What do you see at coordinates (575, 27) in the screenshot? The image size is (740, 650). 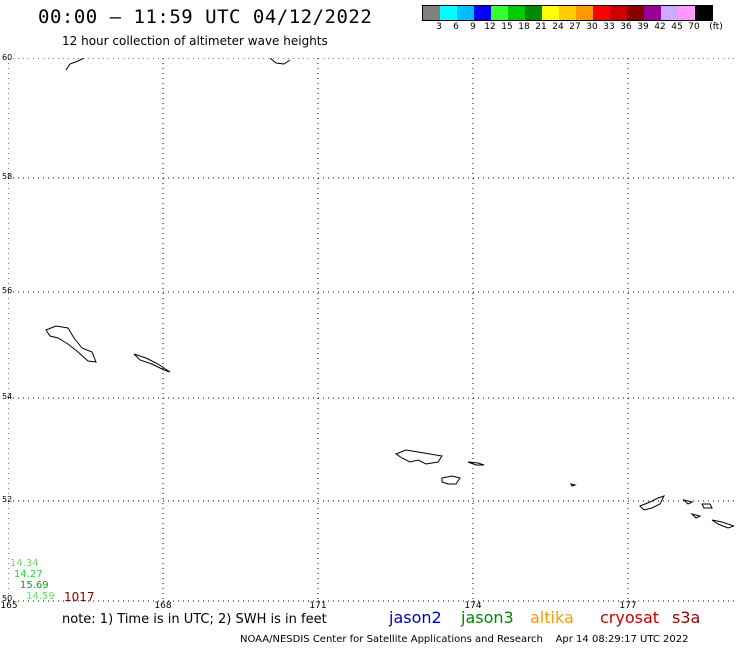 I see `colorbar-label: 27` at bounding box center [575, 27].